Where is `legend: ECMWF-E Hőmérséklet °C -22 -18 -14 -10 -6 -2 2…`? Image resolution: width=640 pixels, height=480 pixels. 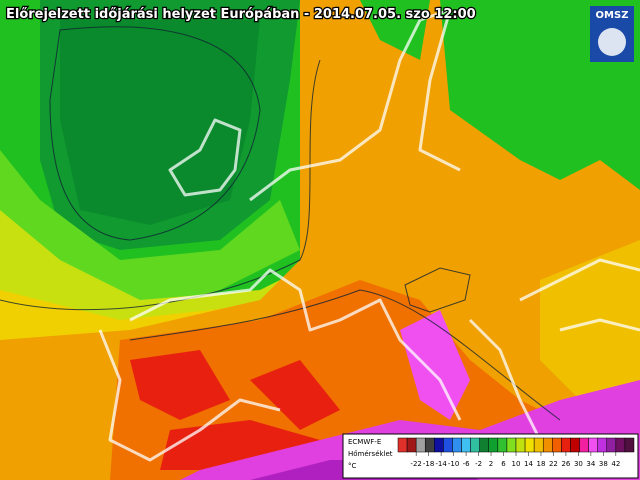
legend: ECMWF-E Hőmérséklet °C -22 -18 -14 -10 -6 -2 2… is located at coordinates (490, 456).